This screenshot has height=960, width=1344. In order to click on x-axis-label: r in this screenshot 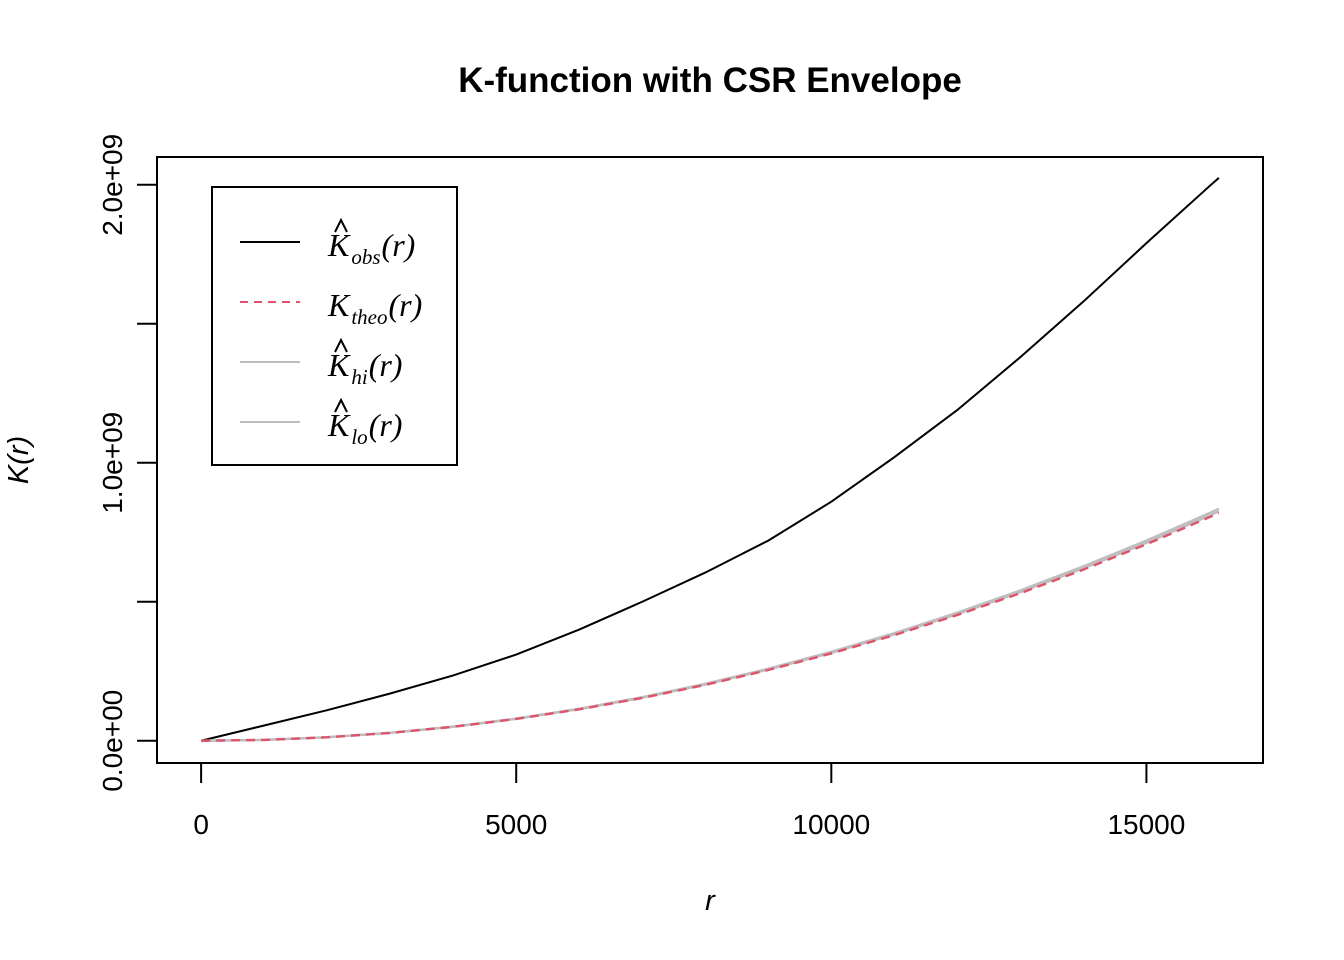, I will do `click(710, 901)`.